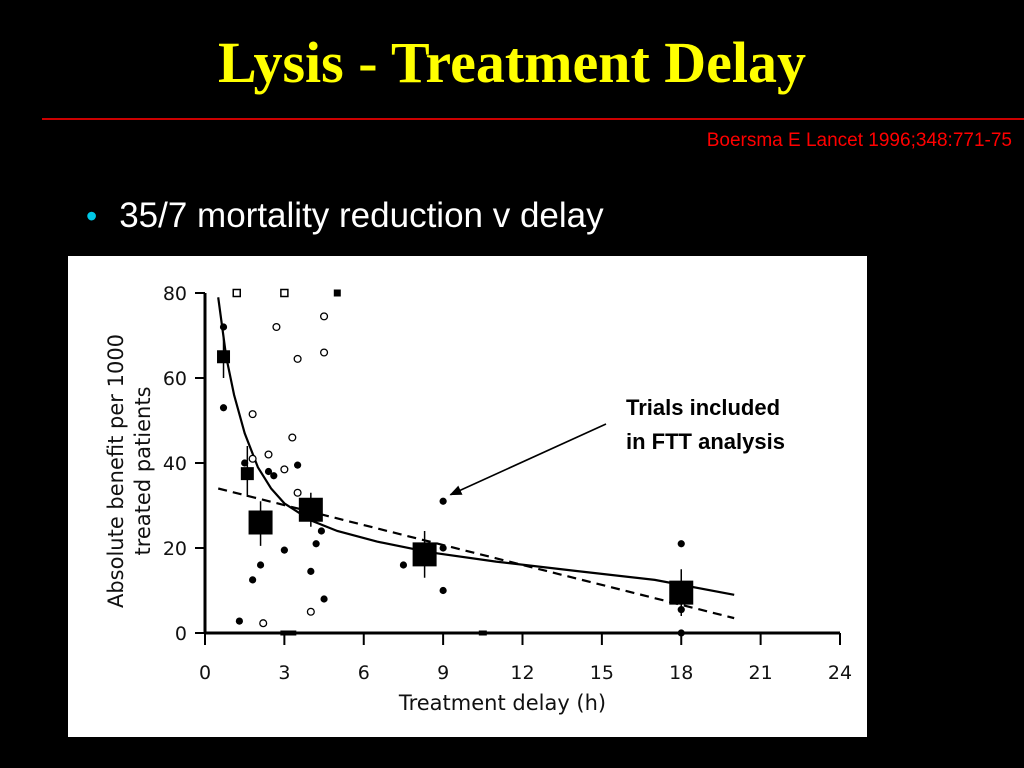 The width and height of the screenshot is (1024, 768). I want to click on y-tick-label: 40, so click(175, 464).